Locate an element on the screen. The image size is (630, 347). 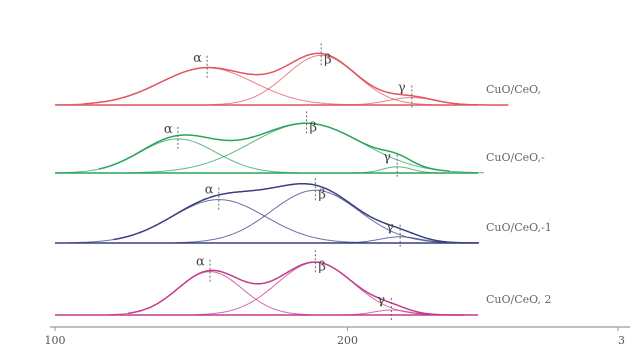
x-axis: 100 200 3 is located at coordinates (337, 336).